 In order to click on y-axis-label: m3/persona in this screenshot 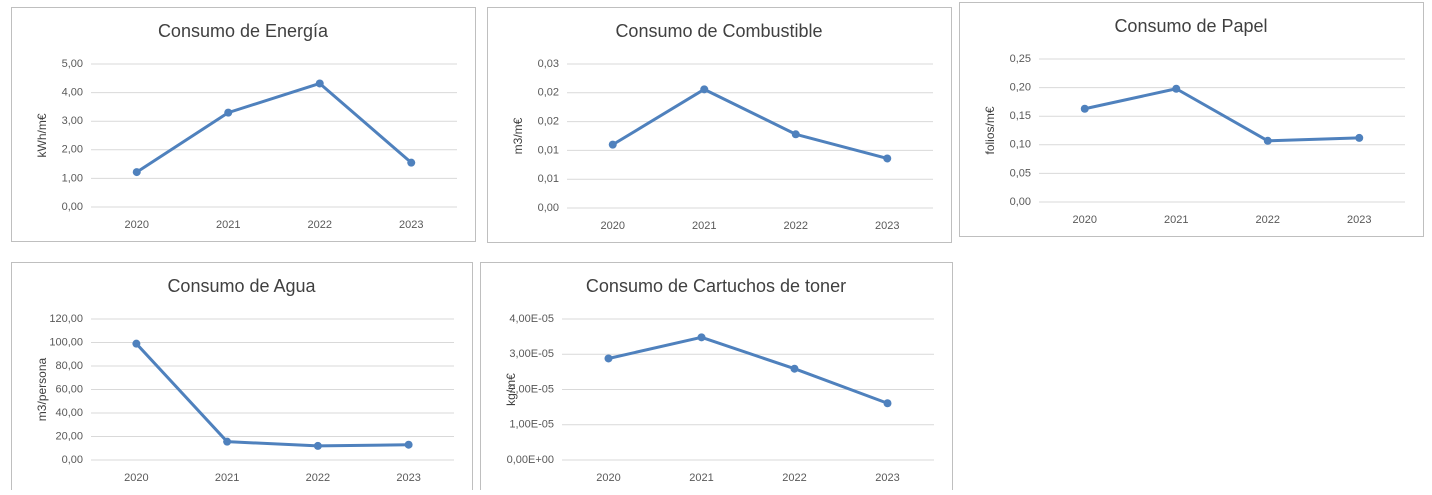, I will do `click(42, 389)`.